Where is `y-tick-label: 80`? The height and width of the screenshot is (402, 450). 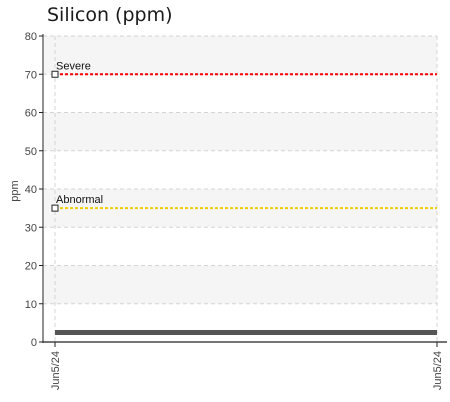 y-tick-label: 80 is located at coordinates (31, 37).